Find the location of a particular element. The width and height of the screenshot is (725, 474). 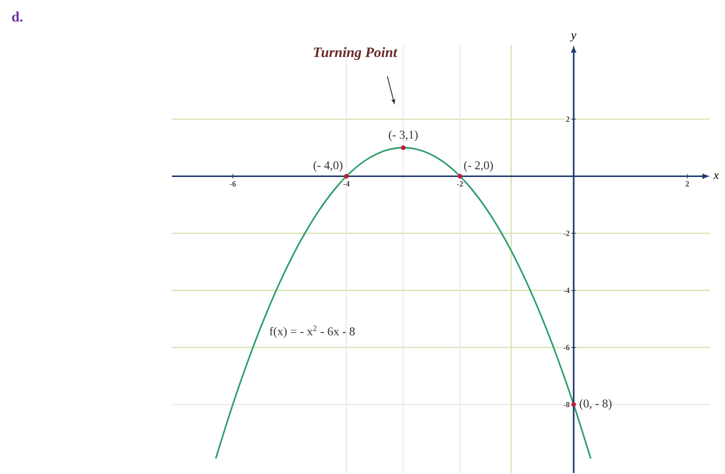

annotation: f(x) = - x$^{2}$ - 6x - 8 is located at coordinates (312, 332).